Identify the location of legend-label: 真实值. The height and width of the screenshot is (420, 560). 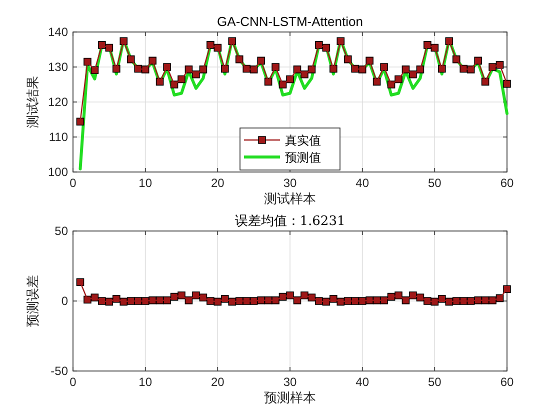
(303, 141).